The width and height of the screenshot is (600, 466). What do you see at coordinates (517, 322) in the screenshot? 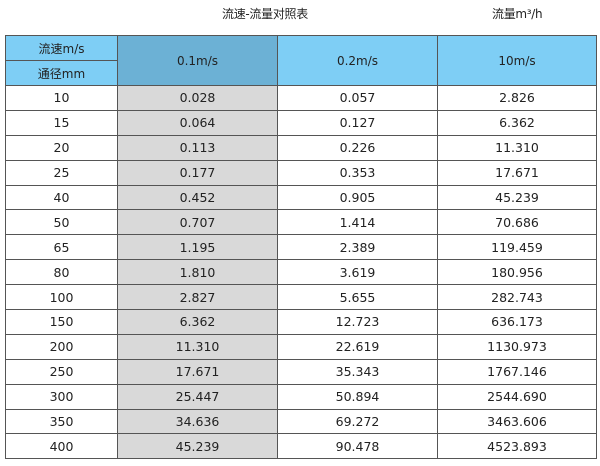
I see `flow-cell: 636.173` at bounding box center [517, 322].